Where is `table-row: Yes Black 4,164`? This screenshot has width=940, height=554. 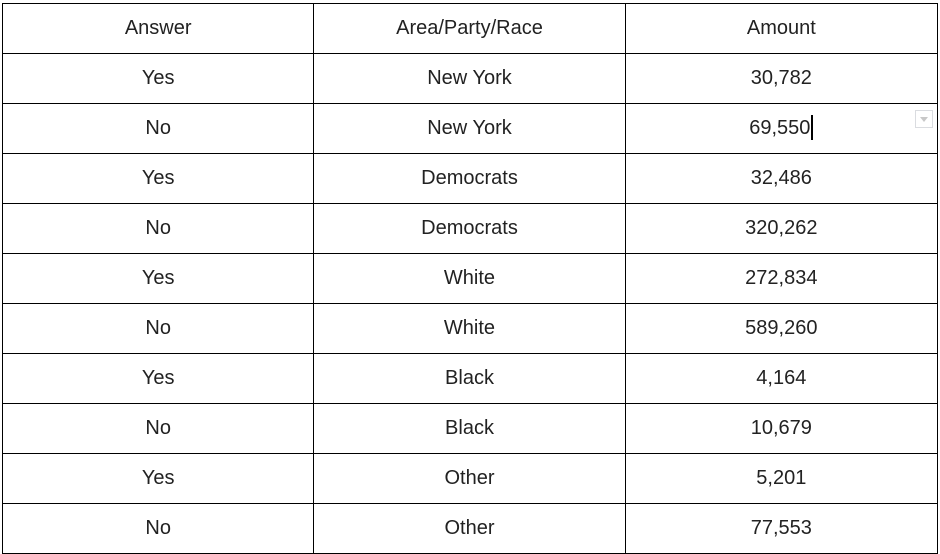
table-row: Yes Black 4,164 is located at coordinates (470, 378).